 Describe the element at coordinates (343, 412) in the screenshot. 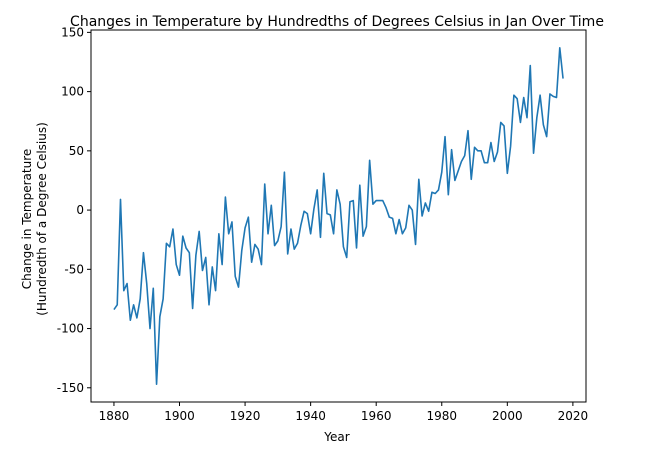

I see `x-axis: 1880 1900 1920 1940 1960 1980 2000 2020` at that location.